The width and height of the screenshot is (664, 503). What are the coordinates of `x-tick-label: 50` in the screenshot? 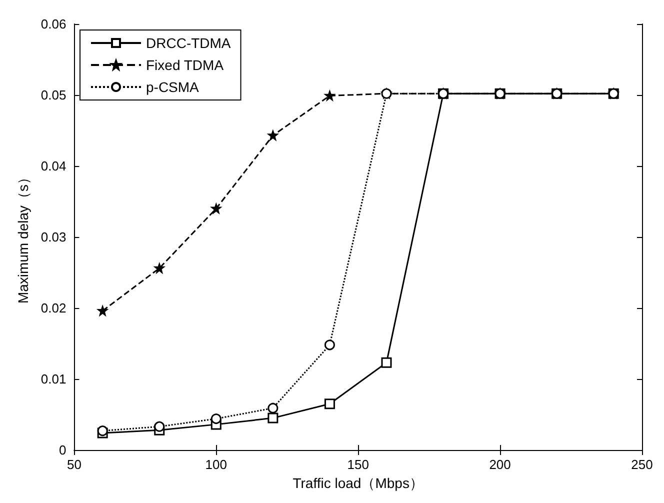 It's located at (74, 464).